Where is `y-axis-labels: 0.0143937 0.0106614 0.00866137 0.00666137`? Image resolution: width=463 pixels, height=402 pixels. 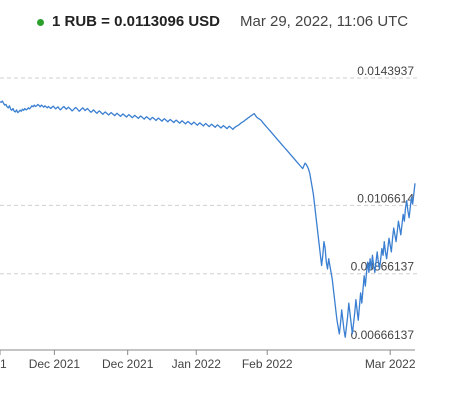
y-axis-labels: 0.0143937 0.0106614 0.00866137 0.00666137 is located at coordinates (383, 203).